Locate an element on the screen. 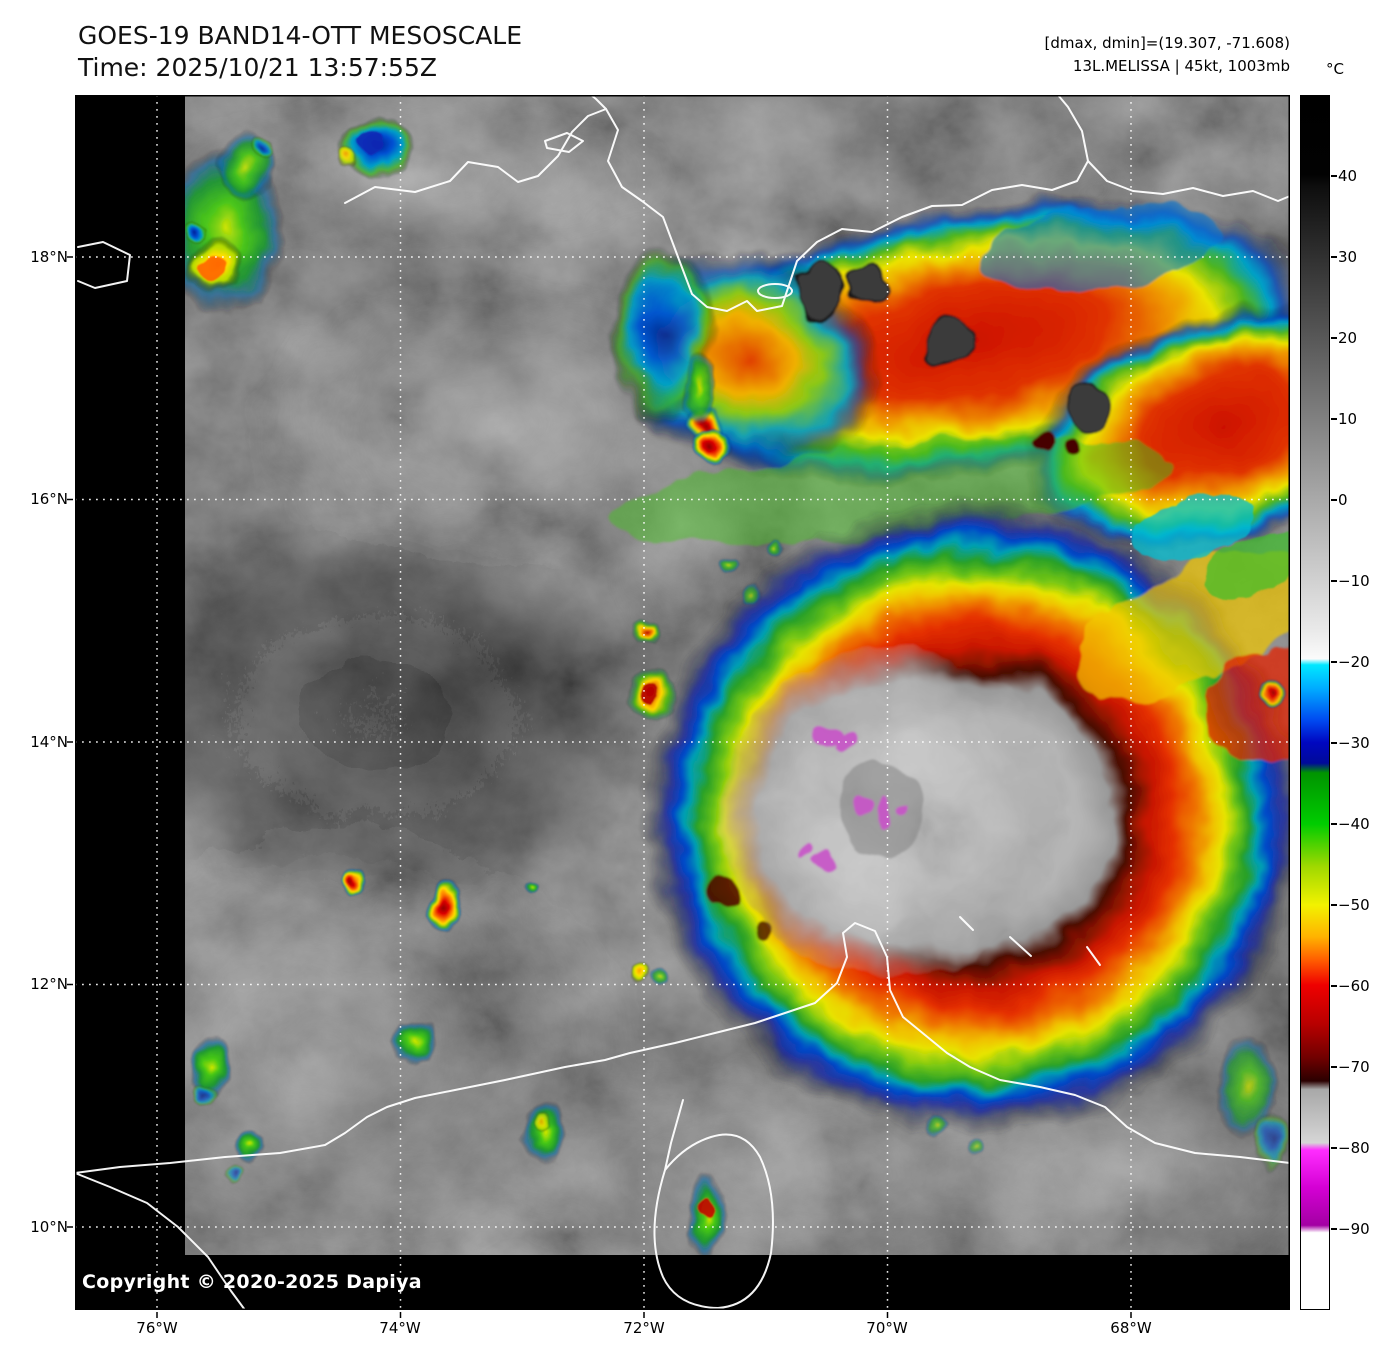  lon-label-72w: 72°W is located at coordinates (644, 1328).